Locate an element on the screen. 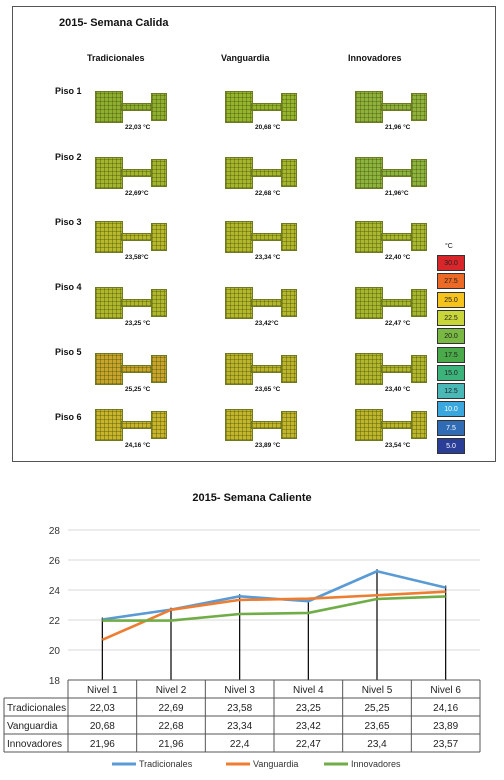  data-label: 20,68 is located at coordinates (102, 726).